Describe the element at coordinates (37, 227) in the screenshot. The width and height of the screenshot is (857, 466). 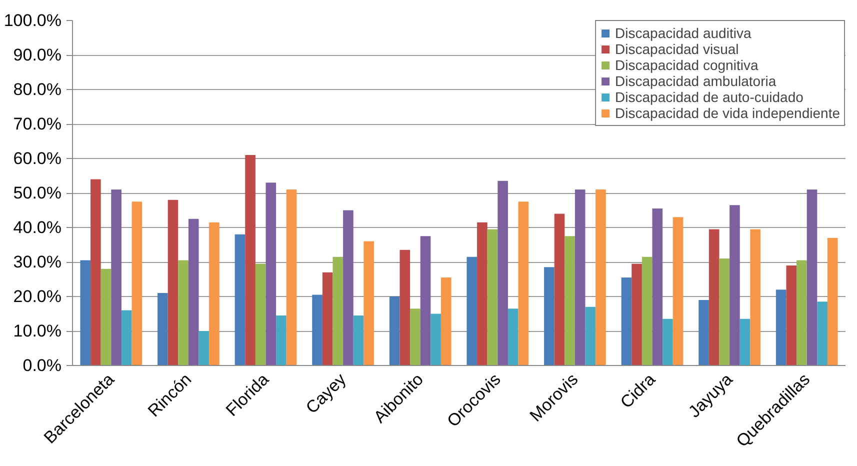
I see `y-tick-label: 40.0%` at that location.